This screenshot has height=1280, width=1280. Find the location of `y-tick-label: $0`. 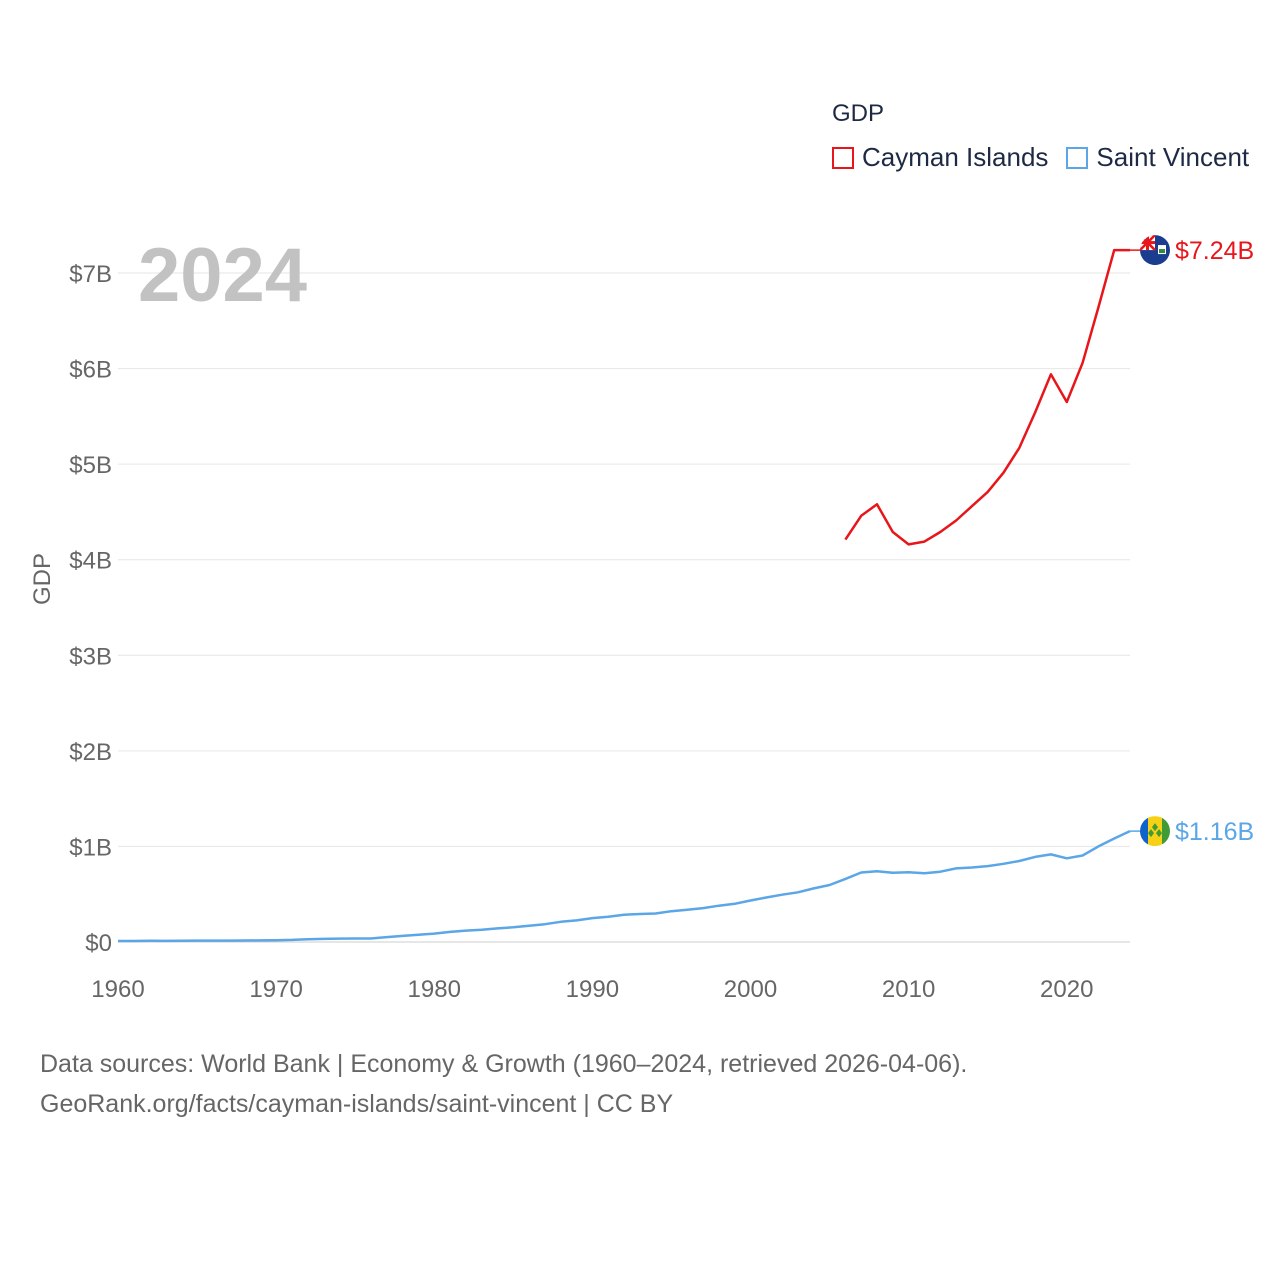

y-tick-label: $0 is located at coordinates (98, 943).